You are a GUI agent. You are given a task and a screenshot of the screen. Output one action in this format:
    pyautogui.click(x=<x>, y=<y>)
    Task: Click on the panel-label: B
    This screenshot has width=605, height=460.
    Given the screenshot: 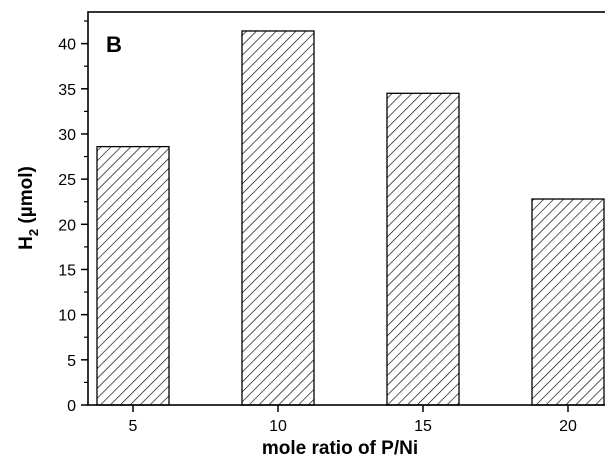 What is the action you would take?
    pyautogui.click(x=114, y=44)
    